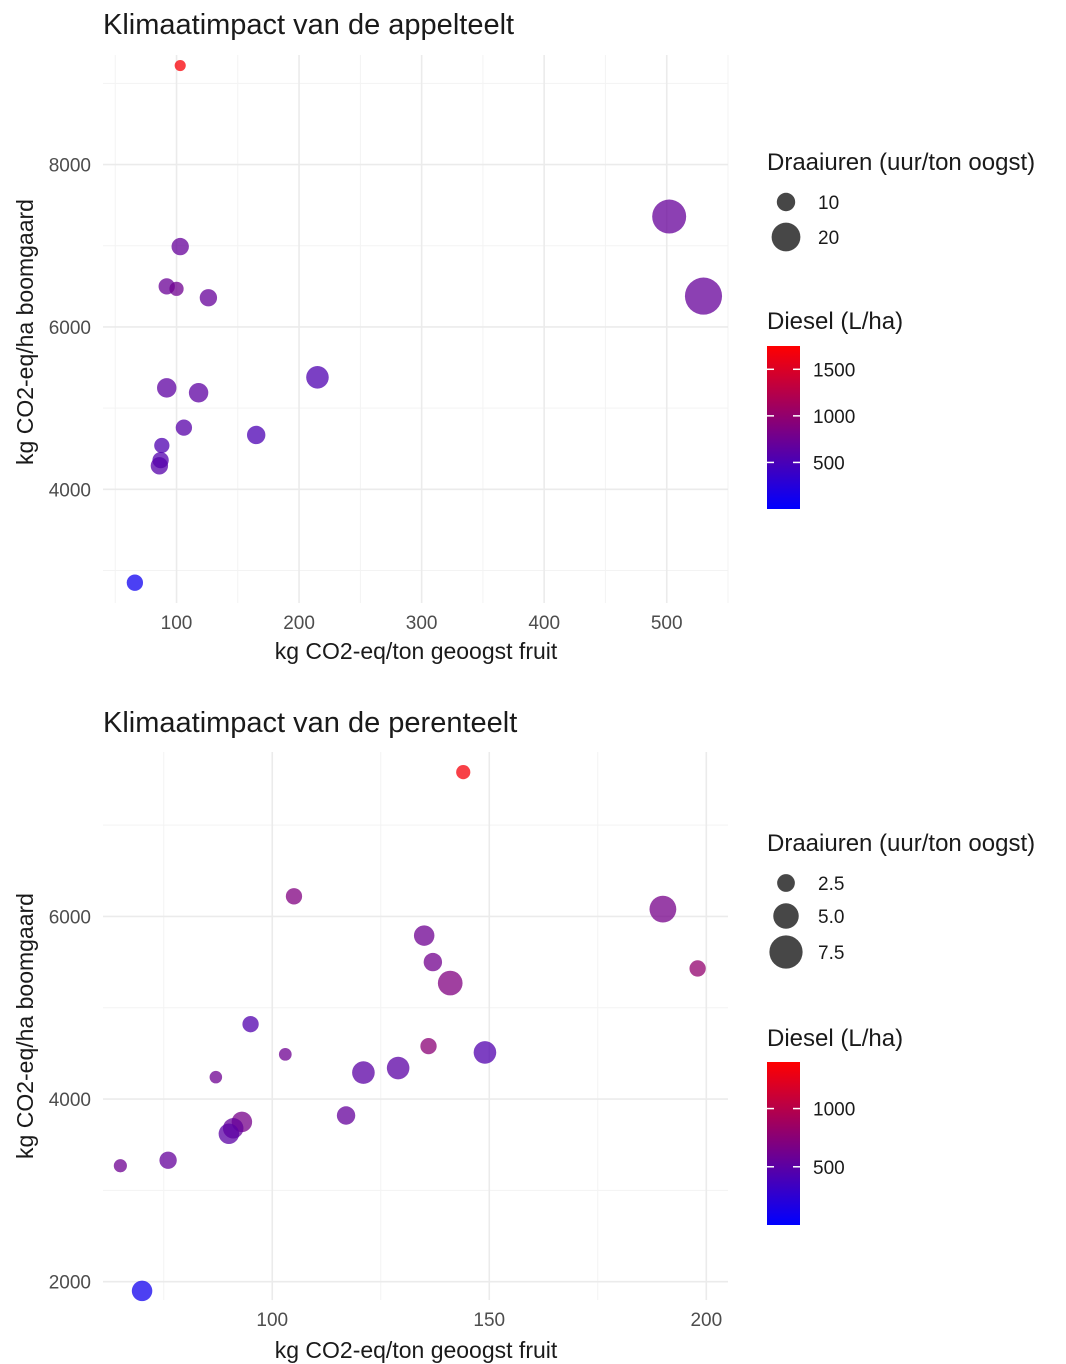 This screenshot has height=1364, width=1066. I want to click on y-tick-label: 2000, so click(70, 1283).